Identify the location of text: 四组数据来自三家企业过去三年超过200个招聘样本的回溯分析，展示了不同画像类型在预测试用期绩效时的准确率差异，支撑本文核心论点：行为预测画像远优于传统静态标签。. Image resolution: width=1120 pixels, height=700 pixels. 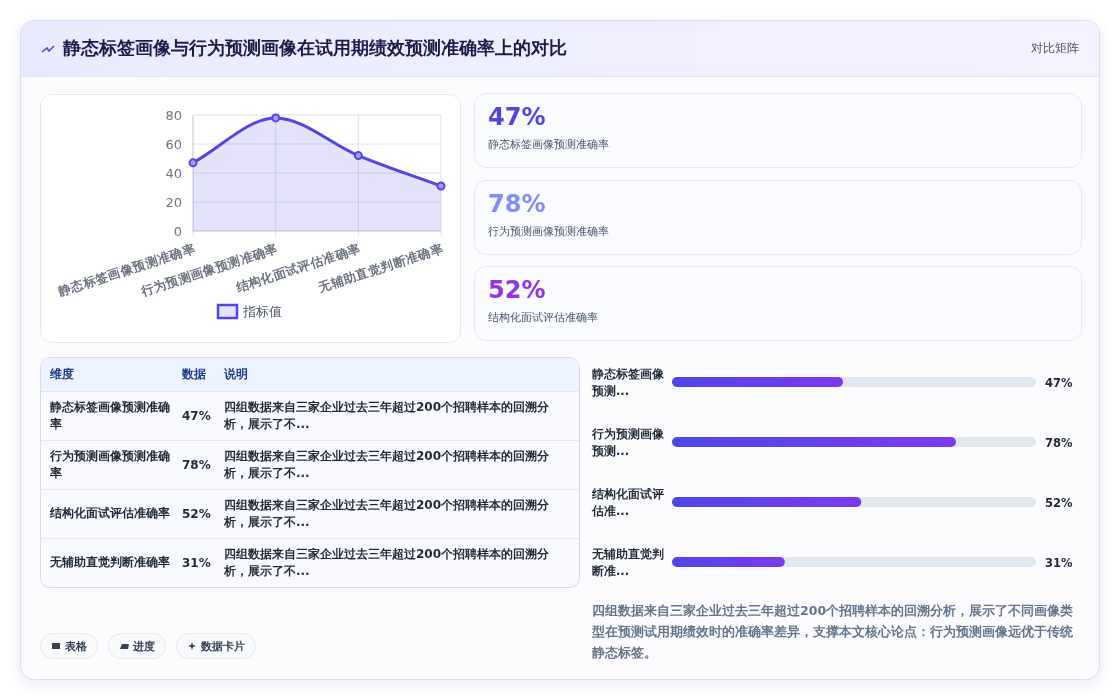
(832, 631).